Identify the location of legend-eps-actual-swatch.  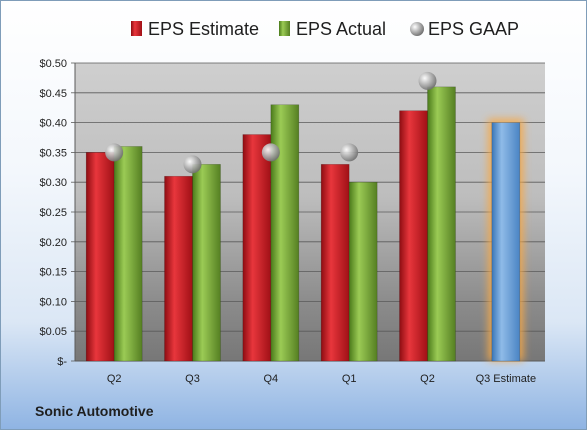
(284, 28).